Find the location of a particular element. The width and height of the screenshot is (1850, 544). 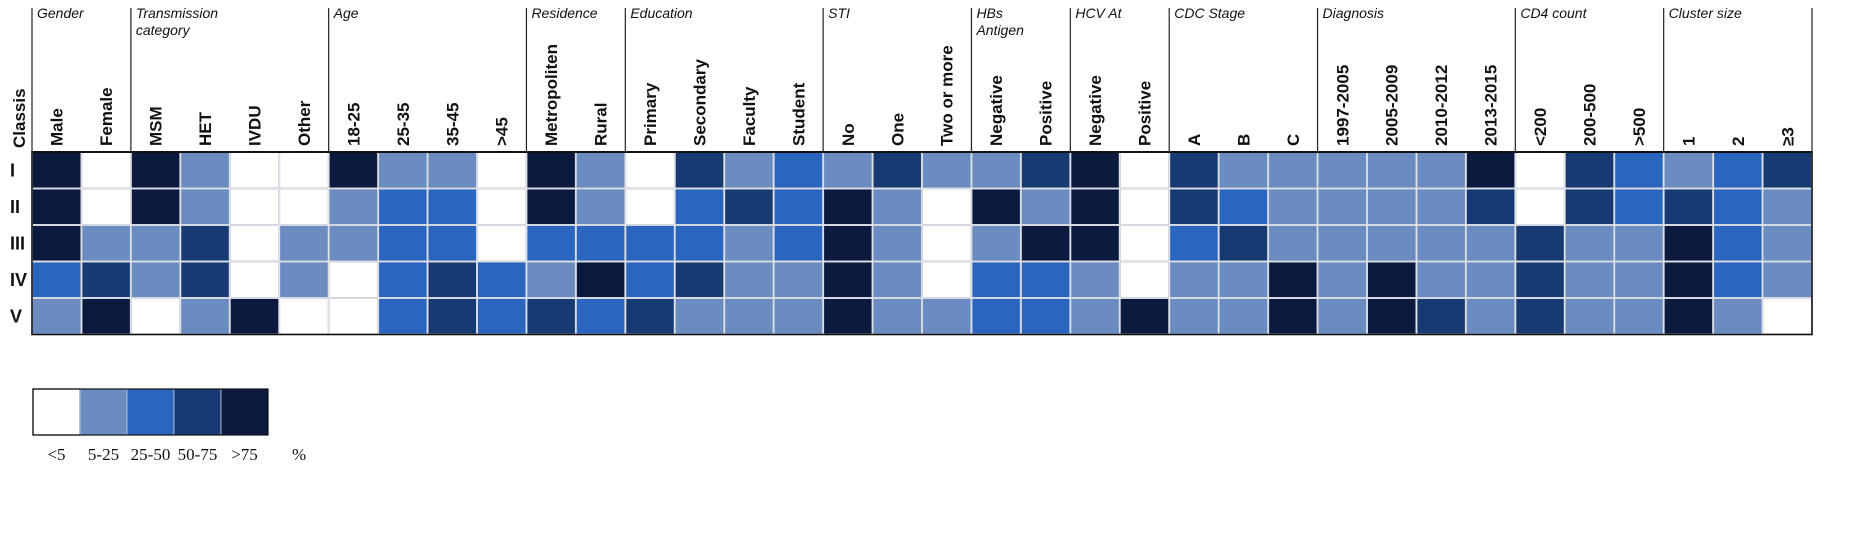

row-label-i: I is located at coordinates (12, 170).